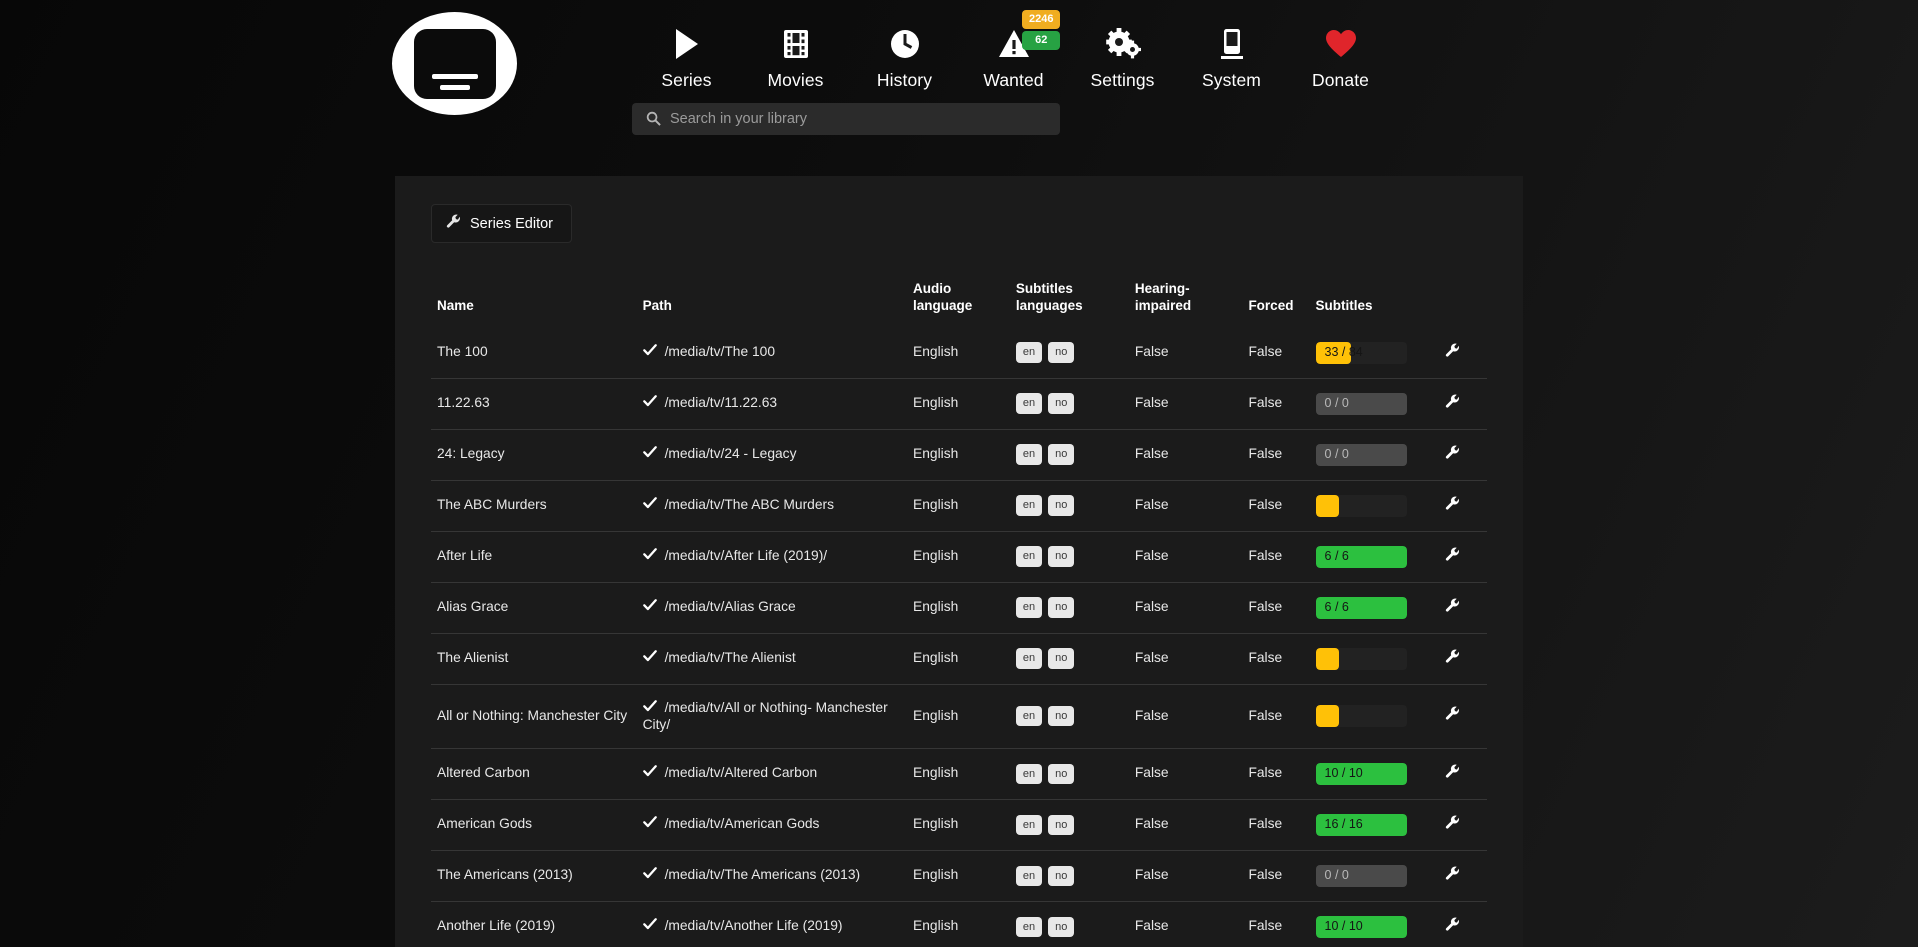  I want to click on progress-label: 10 / 10, so click(1343, 773).